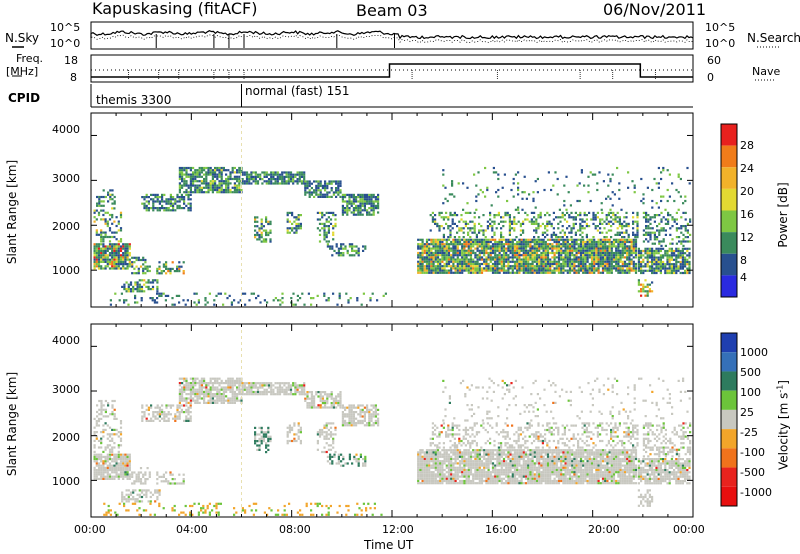  I want to click on nsearch-trace, so click(392, 38).